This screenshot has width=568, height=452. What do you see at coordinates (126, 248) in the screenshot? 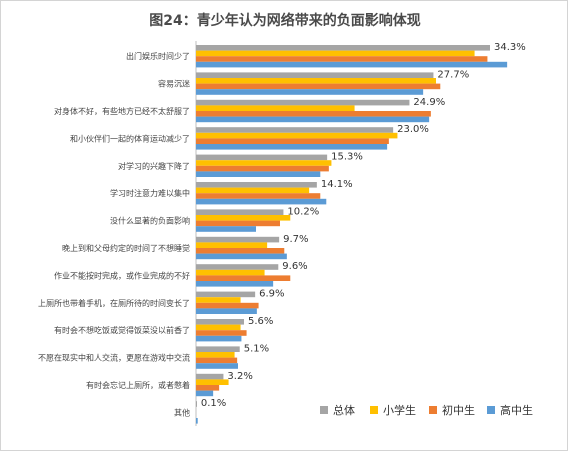
I see `category-label: 晚上到和父母约定的时间了不想睡觉` at bounding box center [126, 248].